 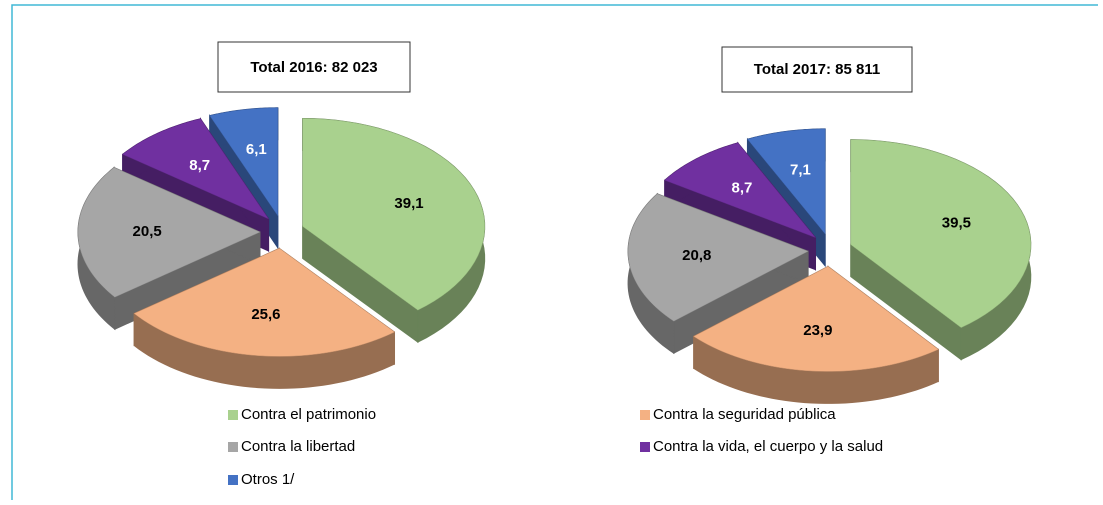 What do you see at coordinates (268, 479) in the screenshot?
I see `legend-label: Otros 1/` at bounding box center [268, 479].